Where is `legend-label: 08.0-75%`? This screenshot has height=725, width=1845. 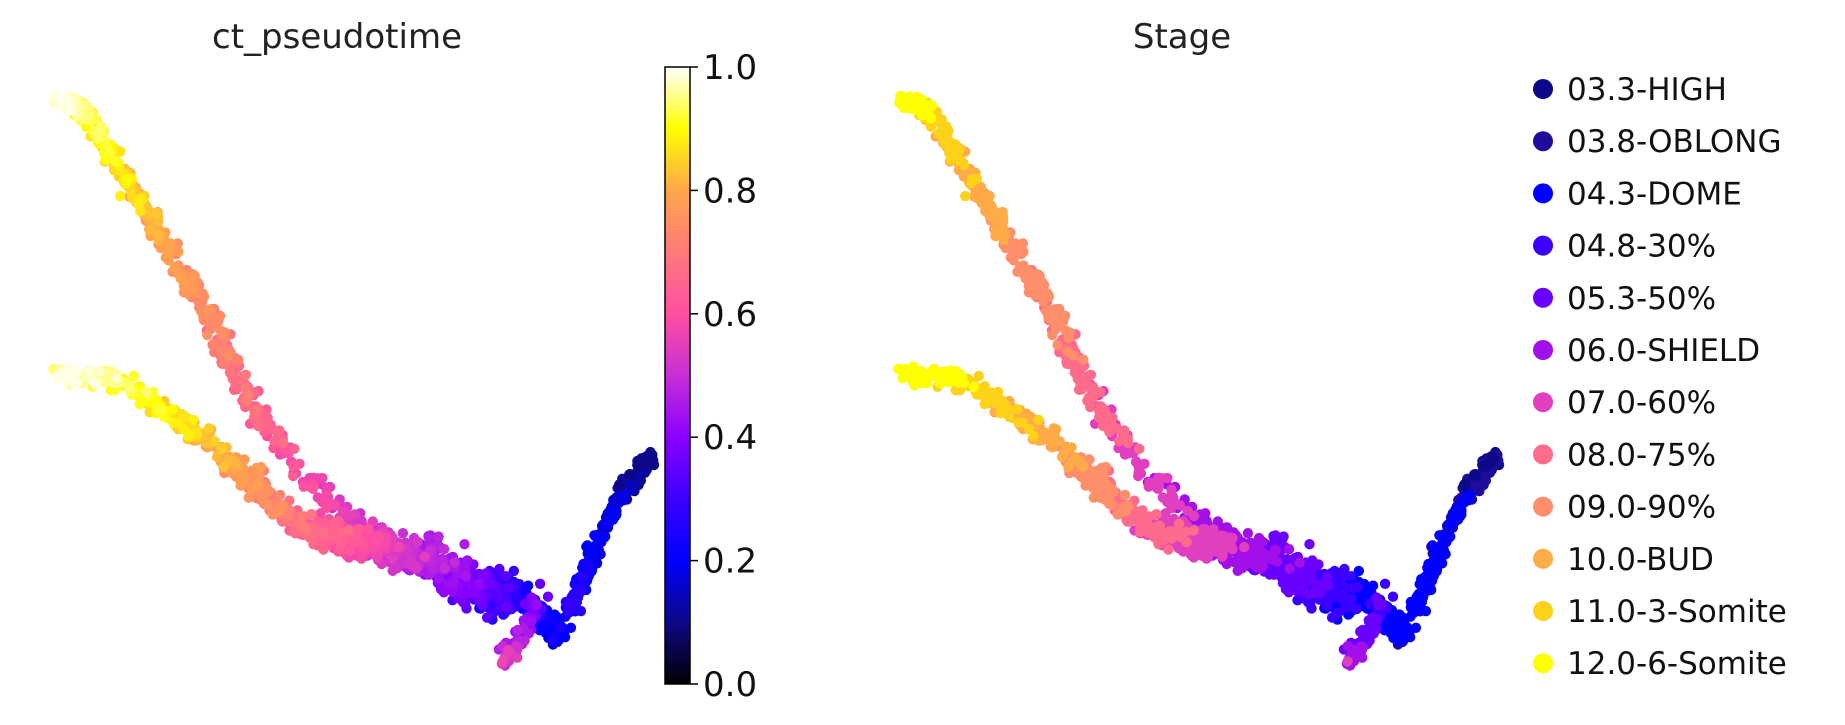 legend-label: 08.0-75% is located at coordinates (1641, 455).